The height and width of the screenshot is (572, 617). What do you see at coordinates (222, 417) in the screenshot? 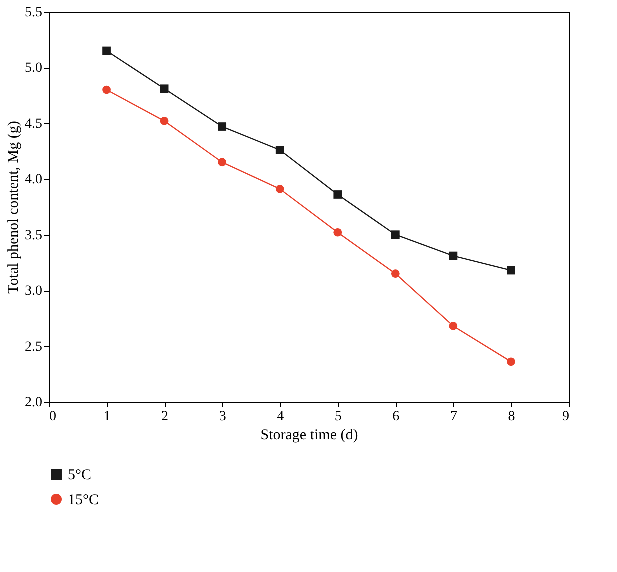
I see `x-tick-label: 3` at bounding box center [222, 417].